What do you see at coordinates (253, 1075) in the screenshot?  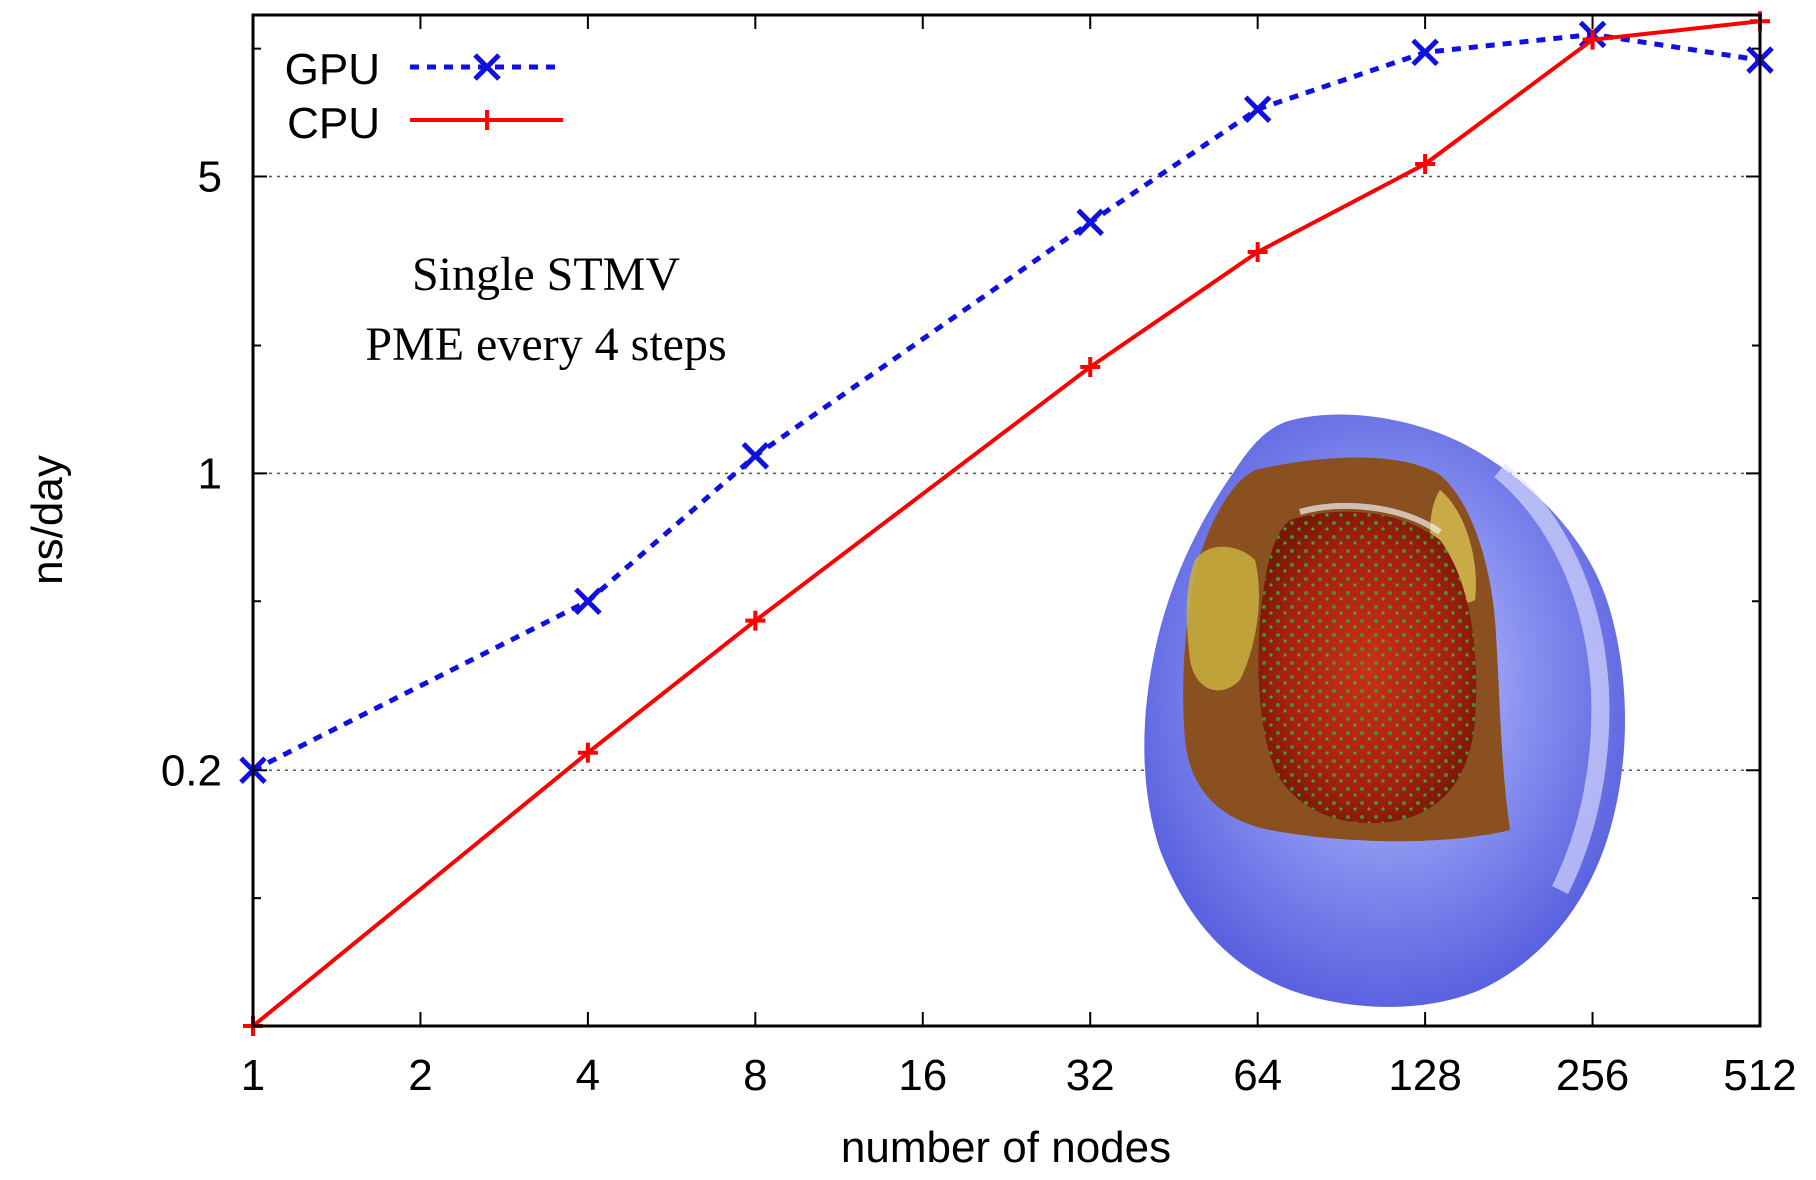 I see `x-tick-label-0: 1` at bounding box center [253, 1075].